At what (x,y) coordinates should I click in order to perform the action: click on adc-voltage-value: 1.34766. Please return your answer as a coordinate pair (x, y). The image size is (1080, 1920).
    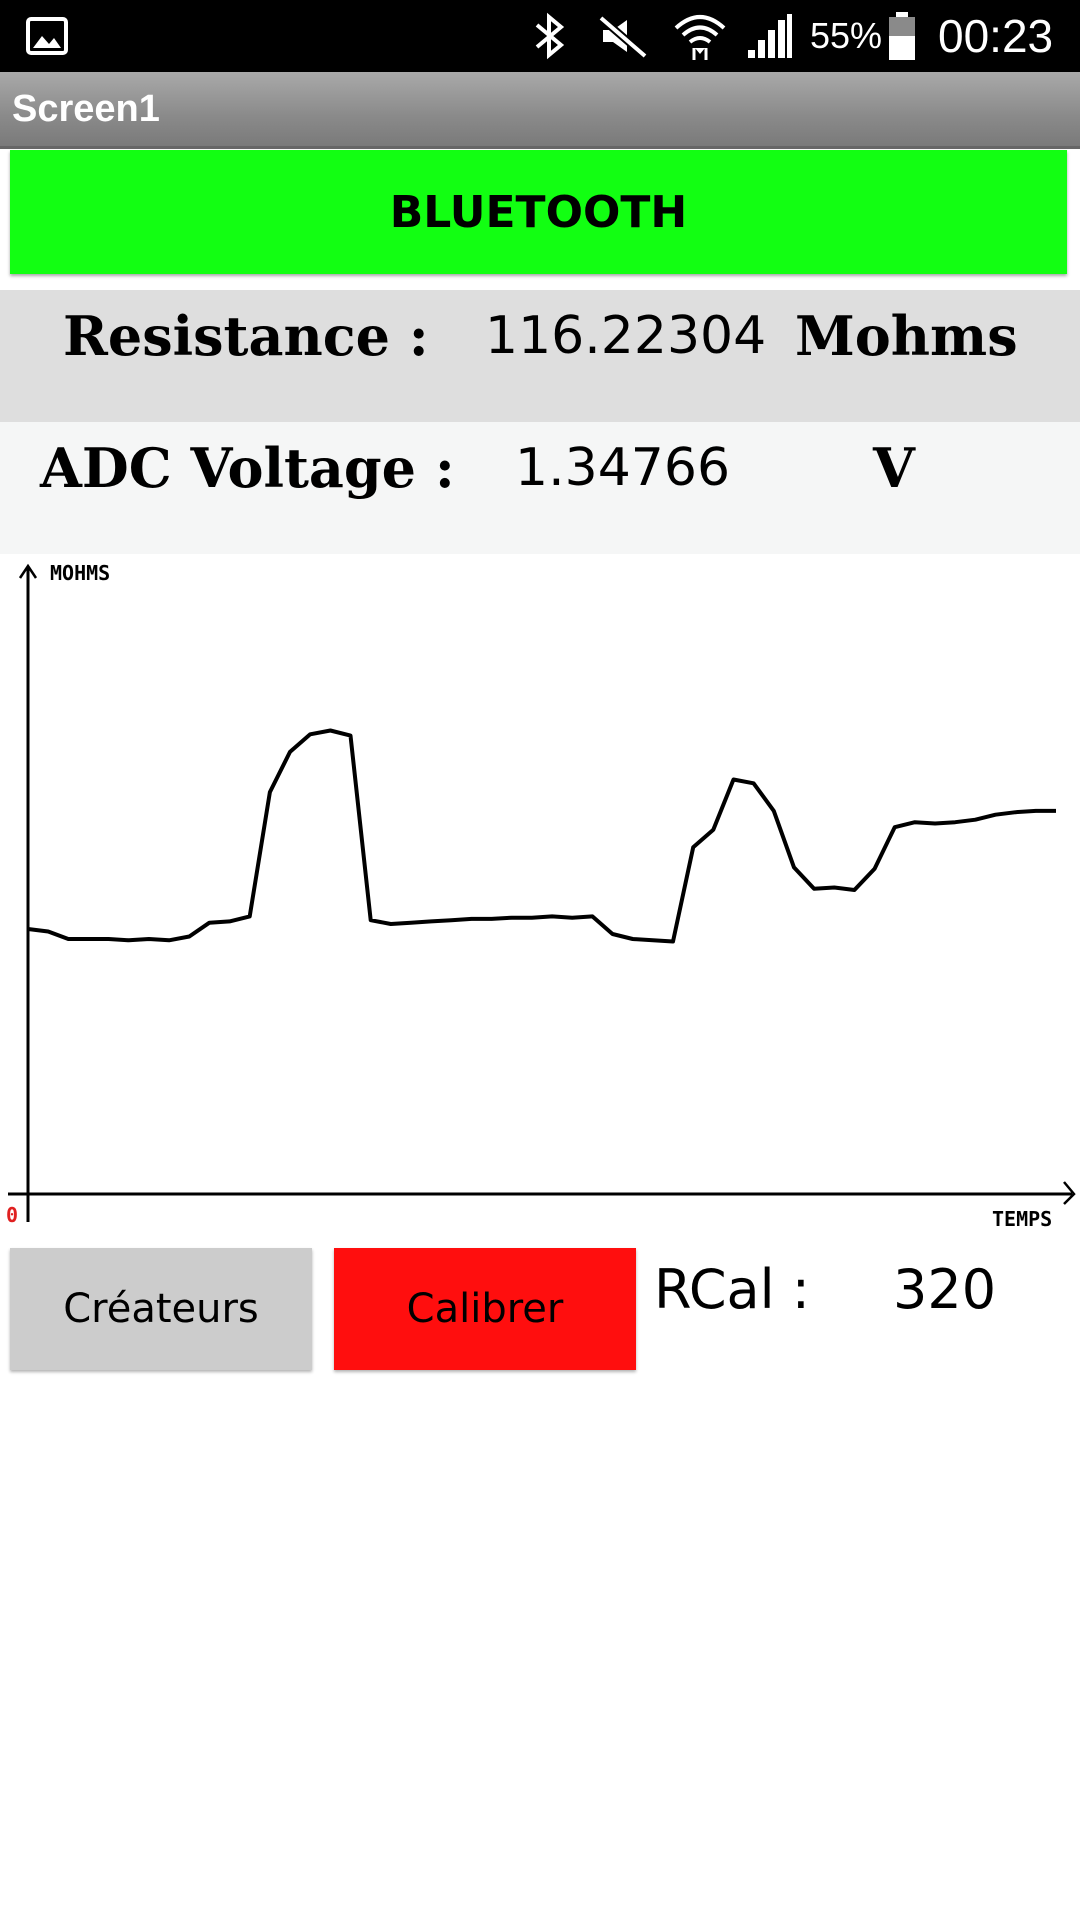
    Looking at the image, I should click on (623, 468).